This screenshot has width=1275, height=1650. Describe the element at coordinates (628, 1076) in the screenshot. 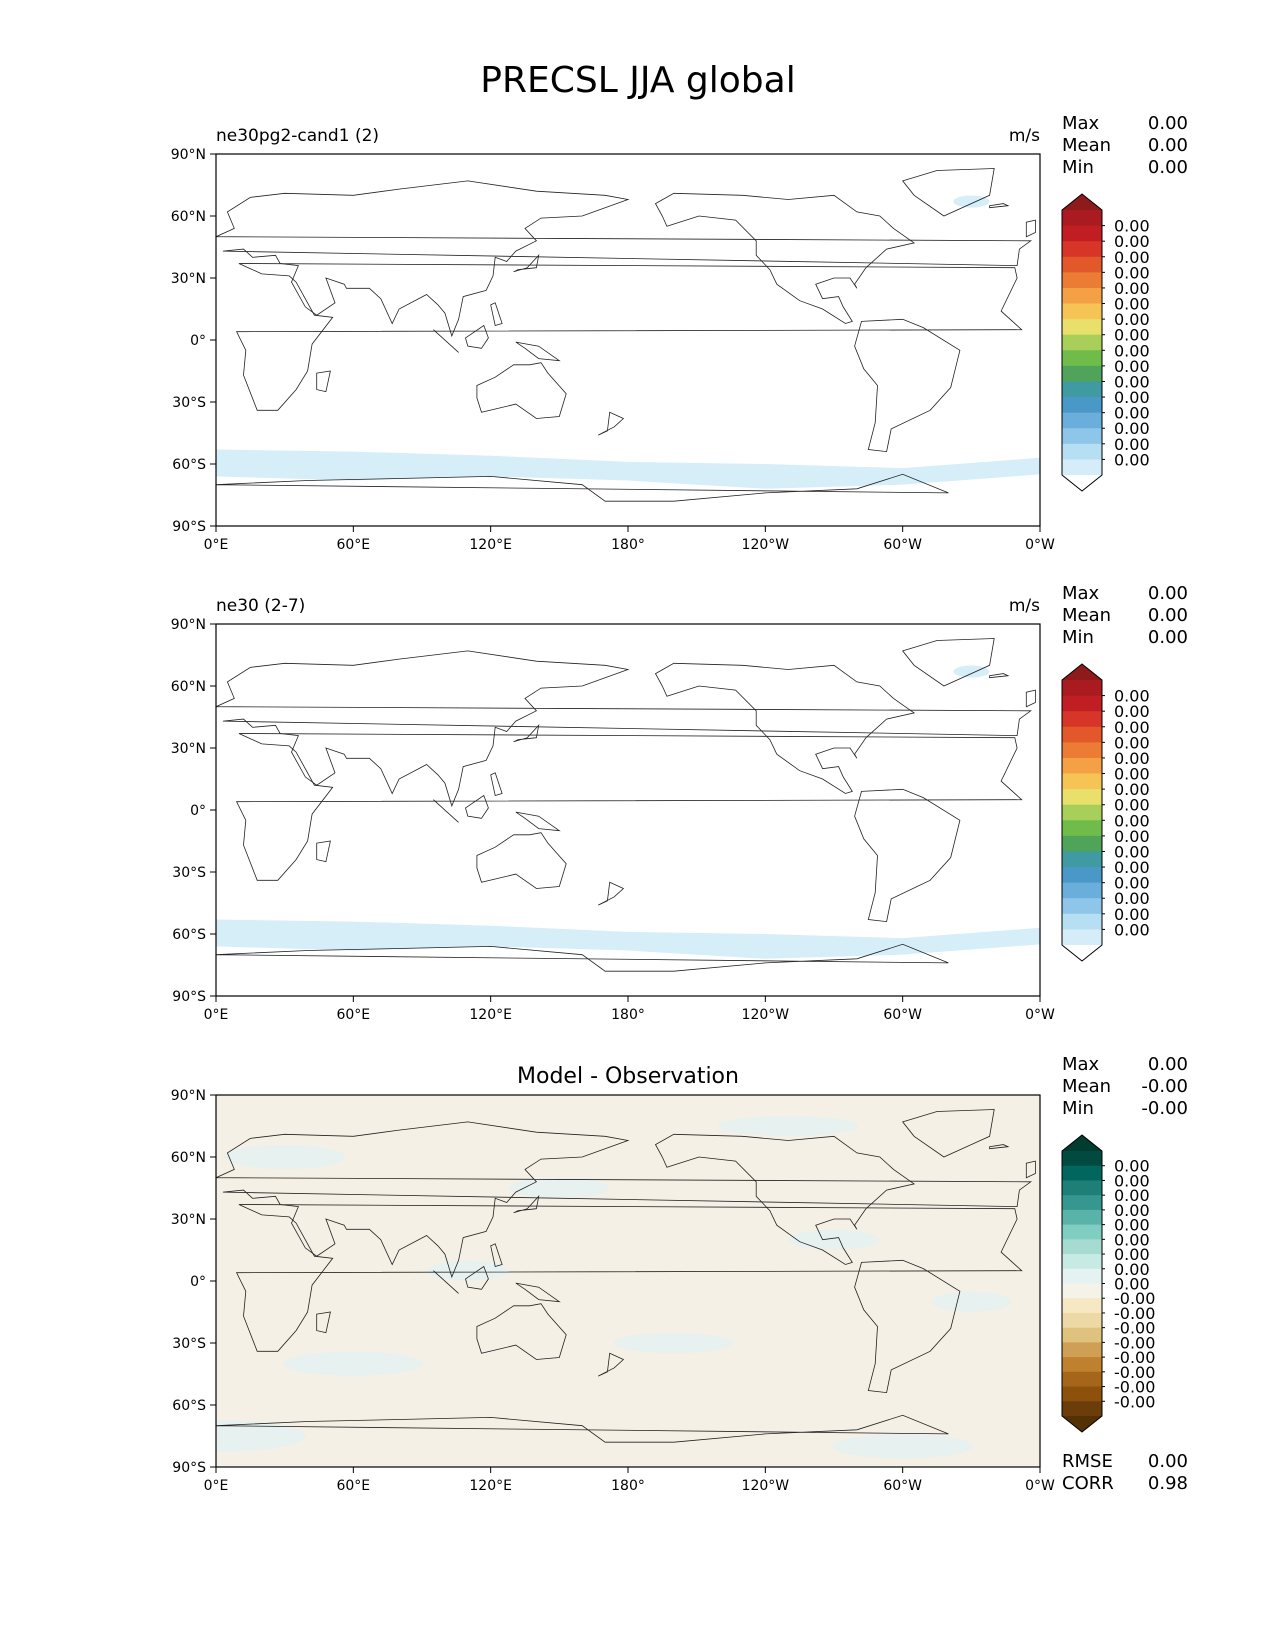

I see `panel-center-title: Model - Observation` at that location.